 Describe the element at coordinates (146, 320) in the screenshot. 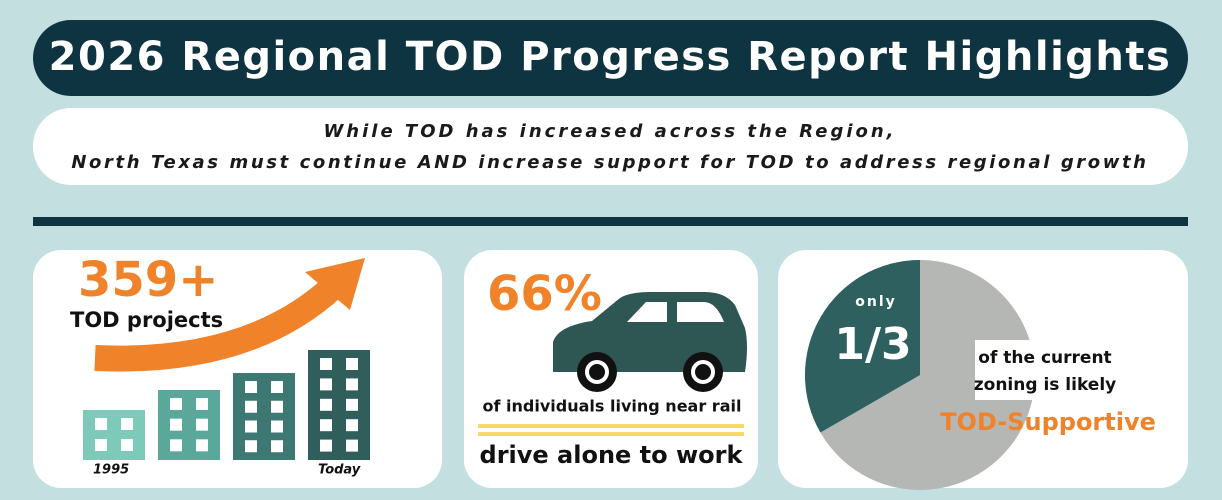

I see `stat-label: TOD projects` at that location.